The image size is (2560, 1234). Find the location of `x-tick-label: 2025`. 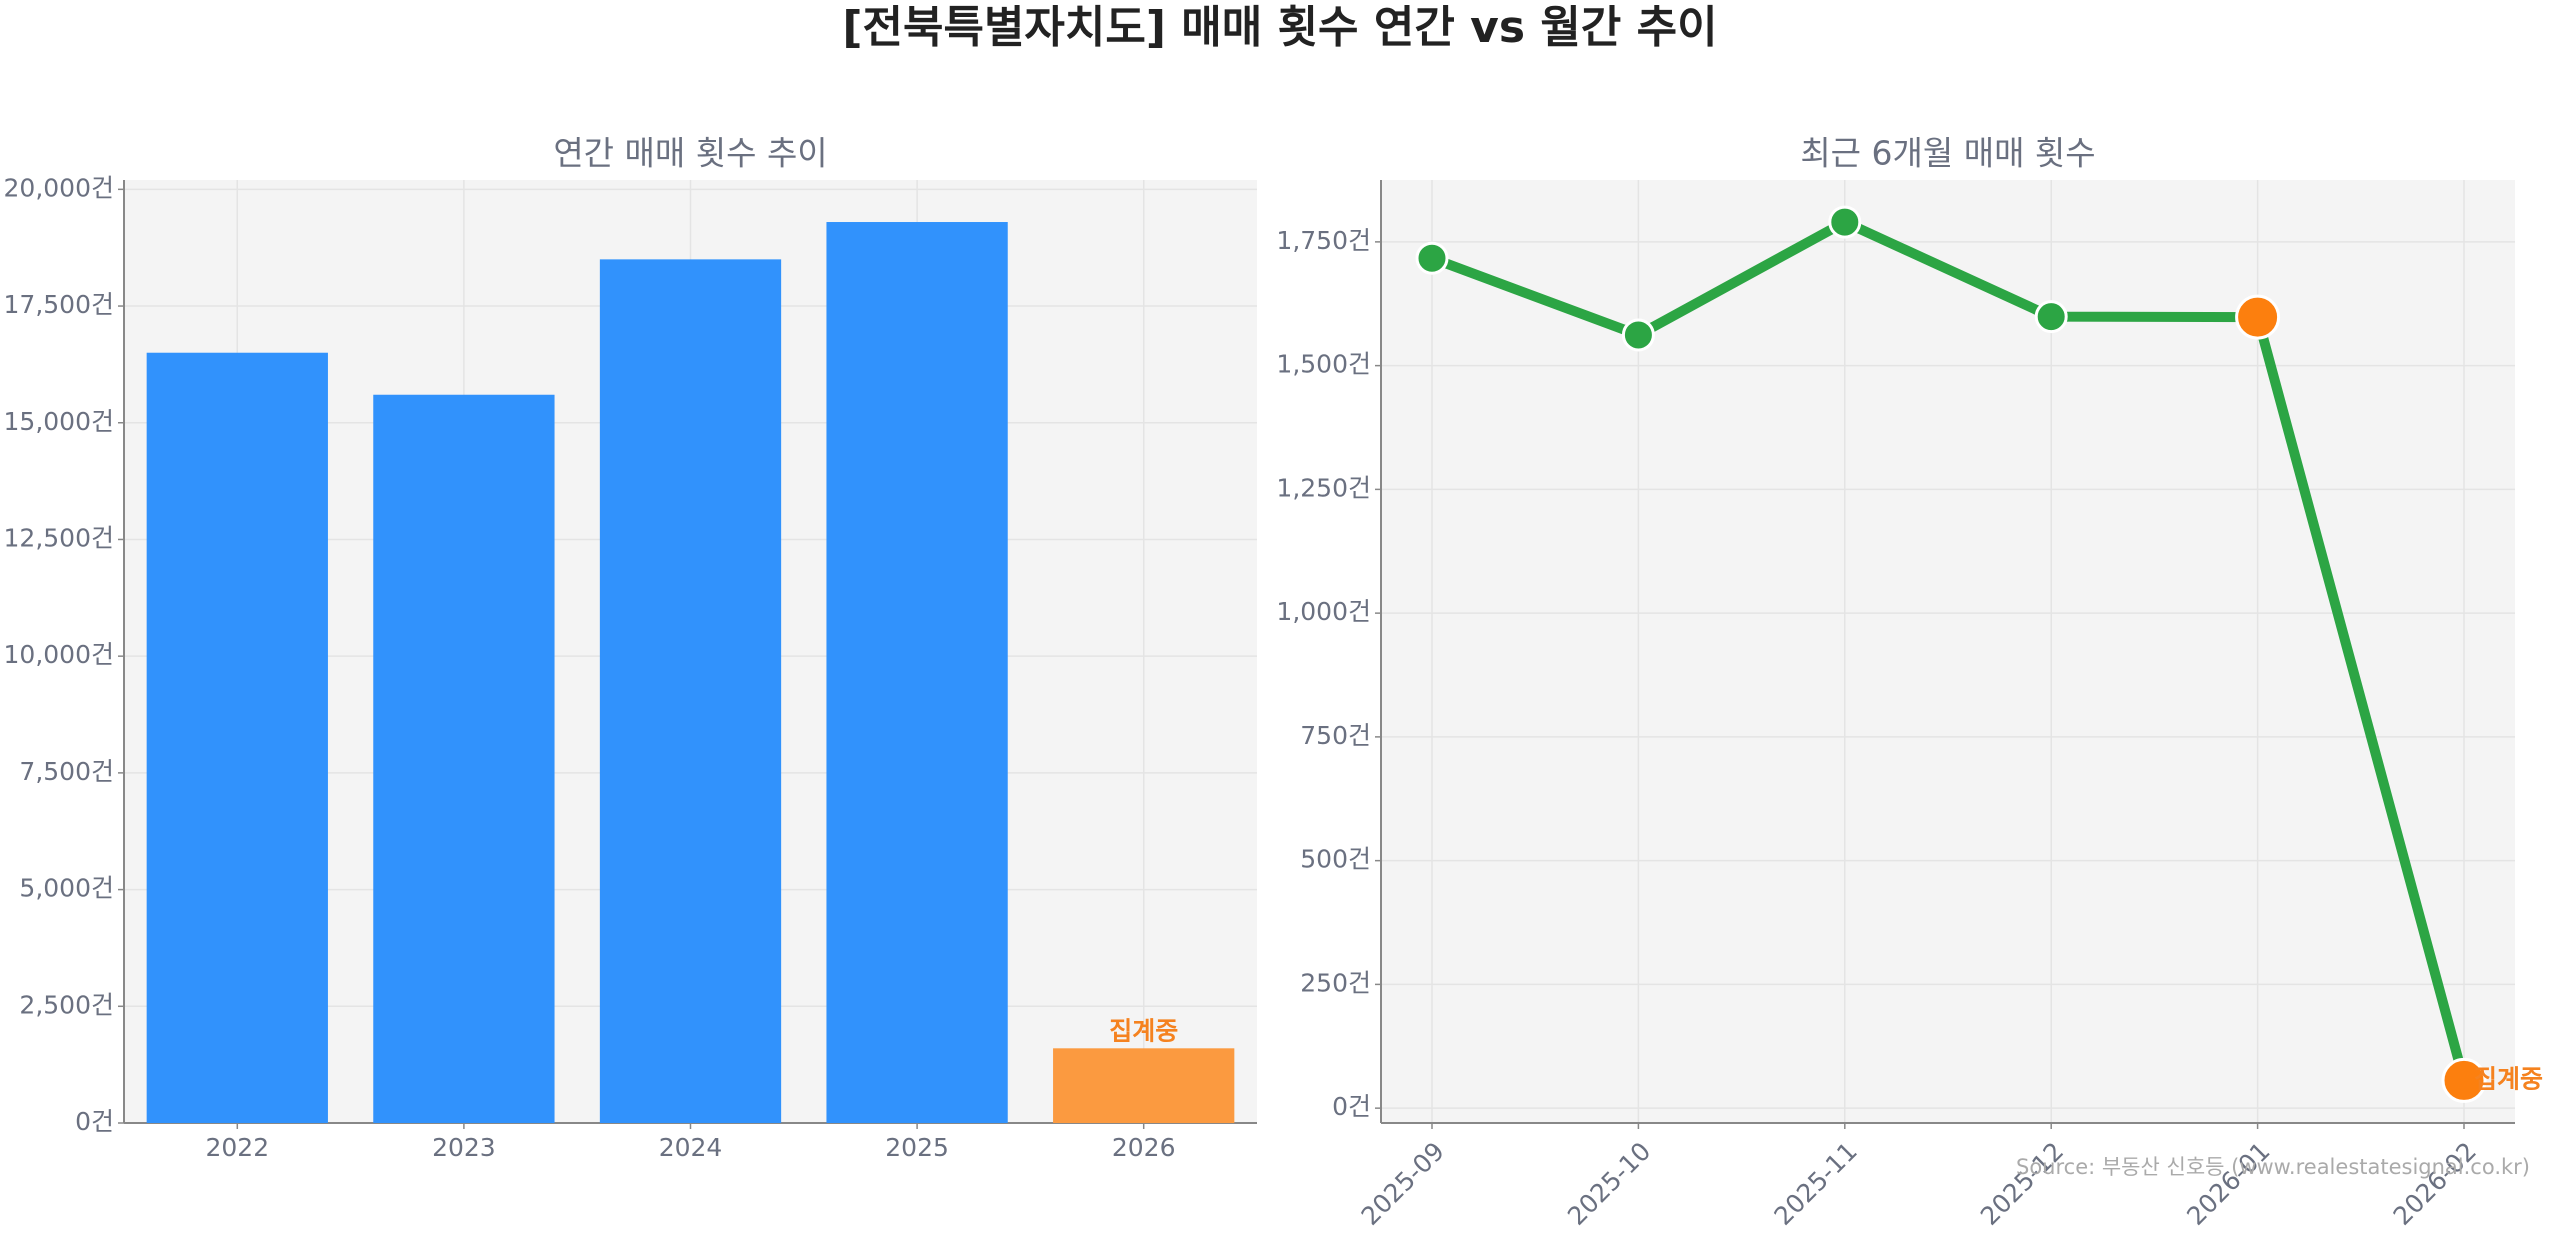

x-tick-label: 2025 is located at coordinates (917, 1147).